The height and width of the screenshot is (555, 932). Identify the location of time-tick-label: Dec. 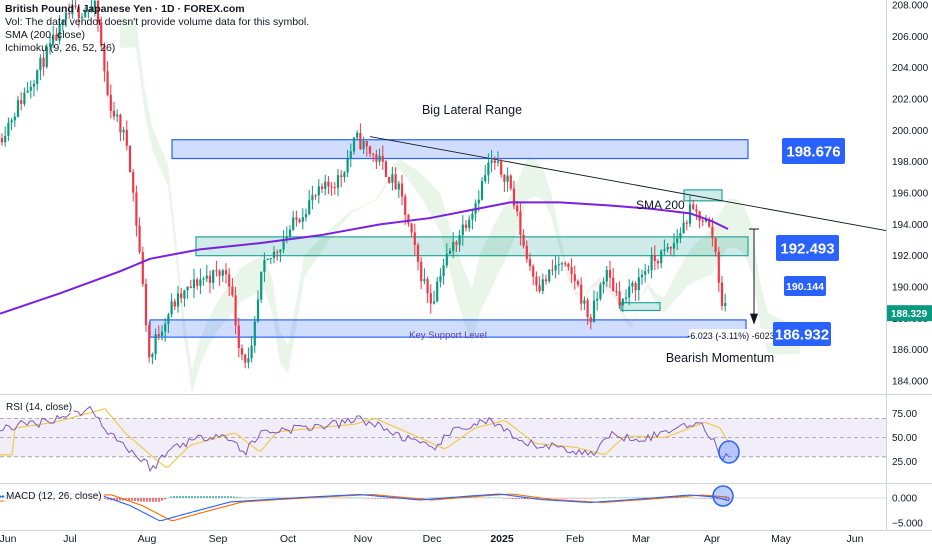
(432, 539).